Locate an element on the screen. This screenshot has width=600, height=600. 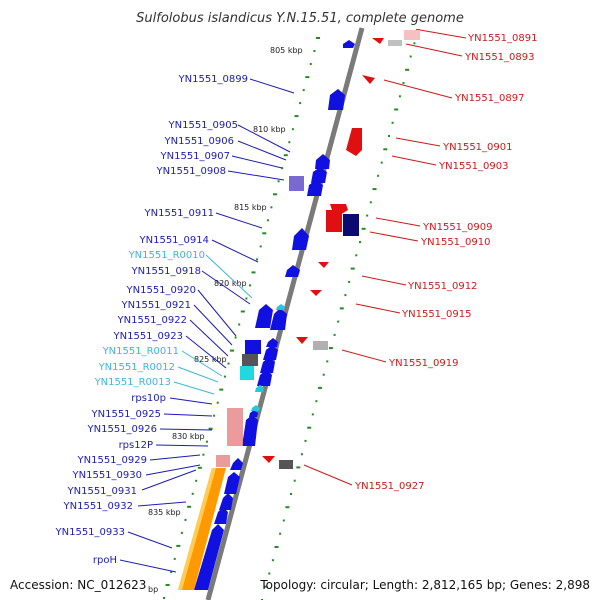
gene-label: YN1551_R0012 is located at coordinates (136, 367).